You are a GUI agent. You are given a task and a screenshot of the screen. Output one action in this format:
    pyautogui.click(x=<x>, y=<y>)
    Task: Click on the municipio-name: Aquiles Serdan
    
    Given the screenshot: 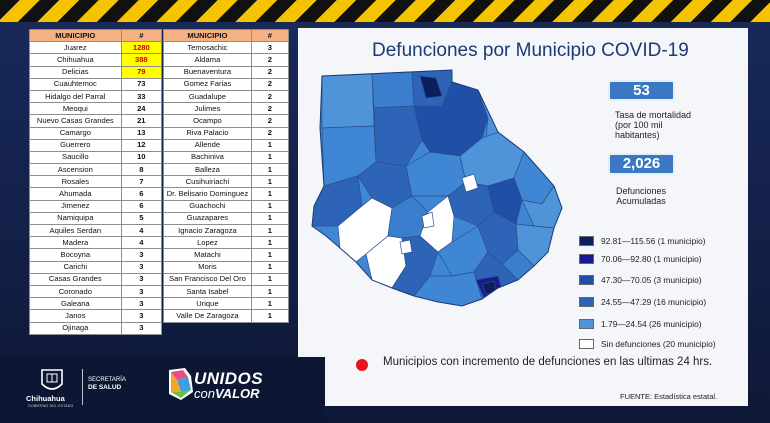 What is the action you would take?
    pyautogui.click(x=75, y=230)
    